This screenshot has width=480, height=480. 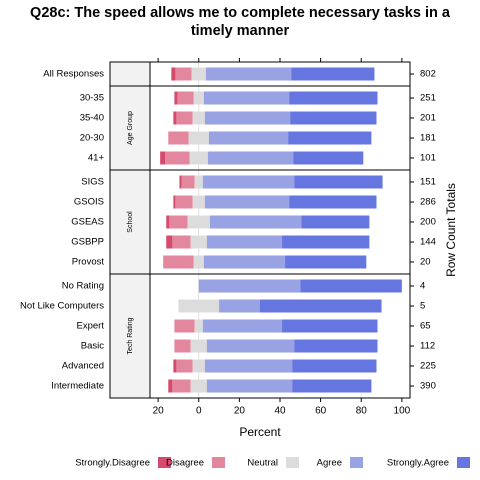 What do you see at coordinates (92, 346) in the screenshot?
I see `category-label: Basic` at bounding box center [92, 346].